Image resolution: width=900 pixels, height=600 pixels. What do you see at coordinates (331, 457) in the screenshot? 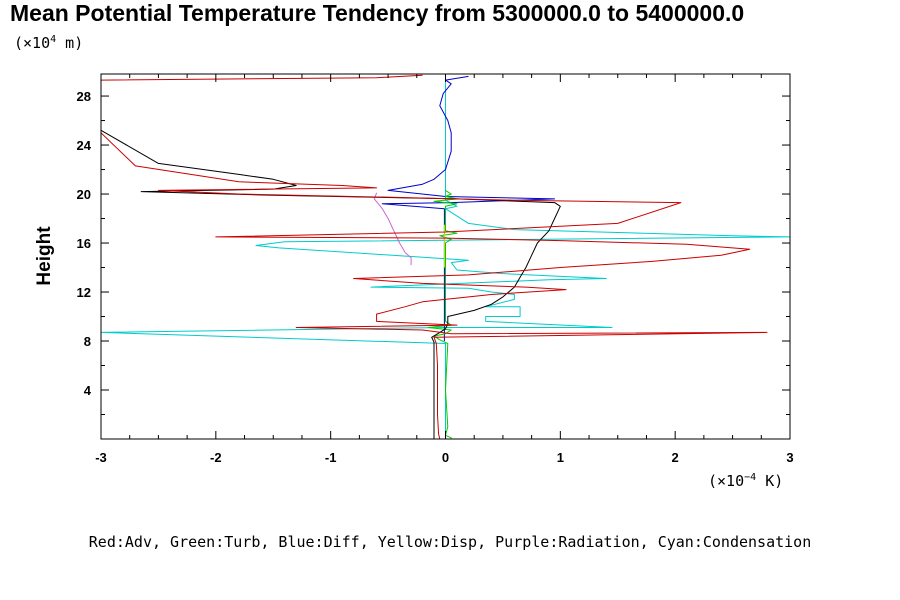
I see `x-tick-label: -1` at bounding box center [331, 457].